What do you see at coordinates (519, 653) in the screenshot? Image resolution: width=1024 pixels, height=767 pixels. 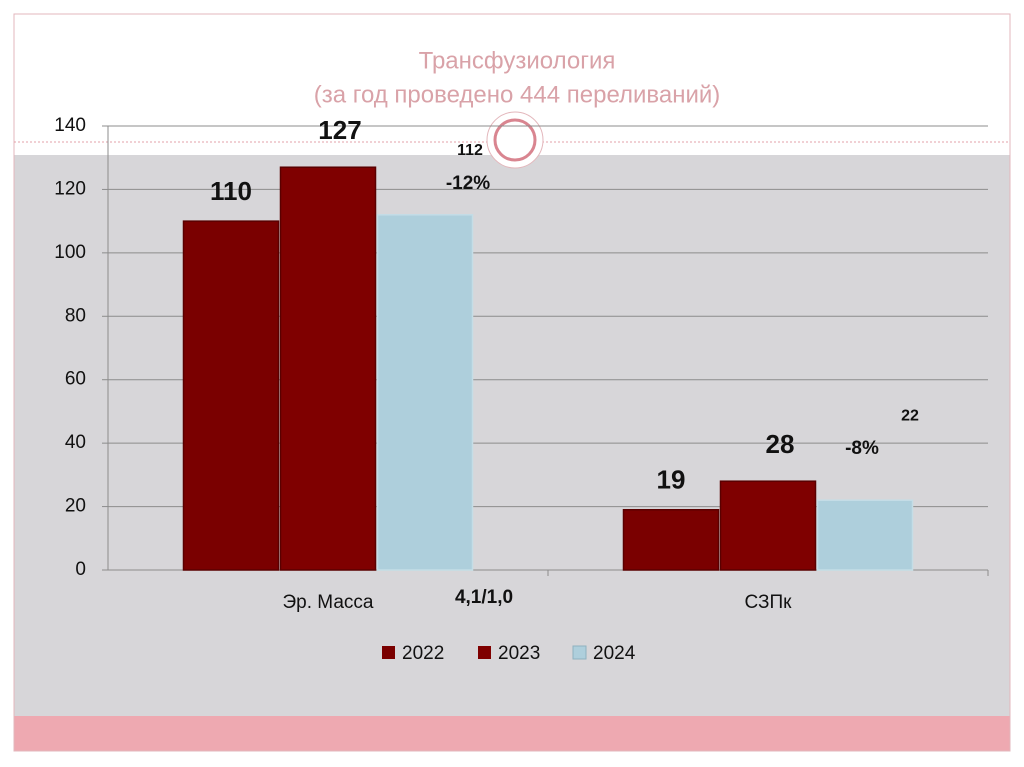 I see `legend-label: 2023` at bounding box center [519, 653].